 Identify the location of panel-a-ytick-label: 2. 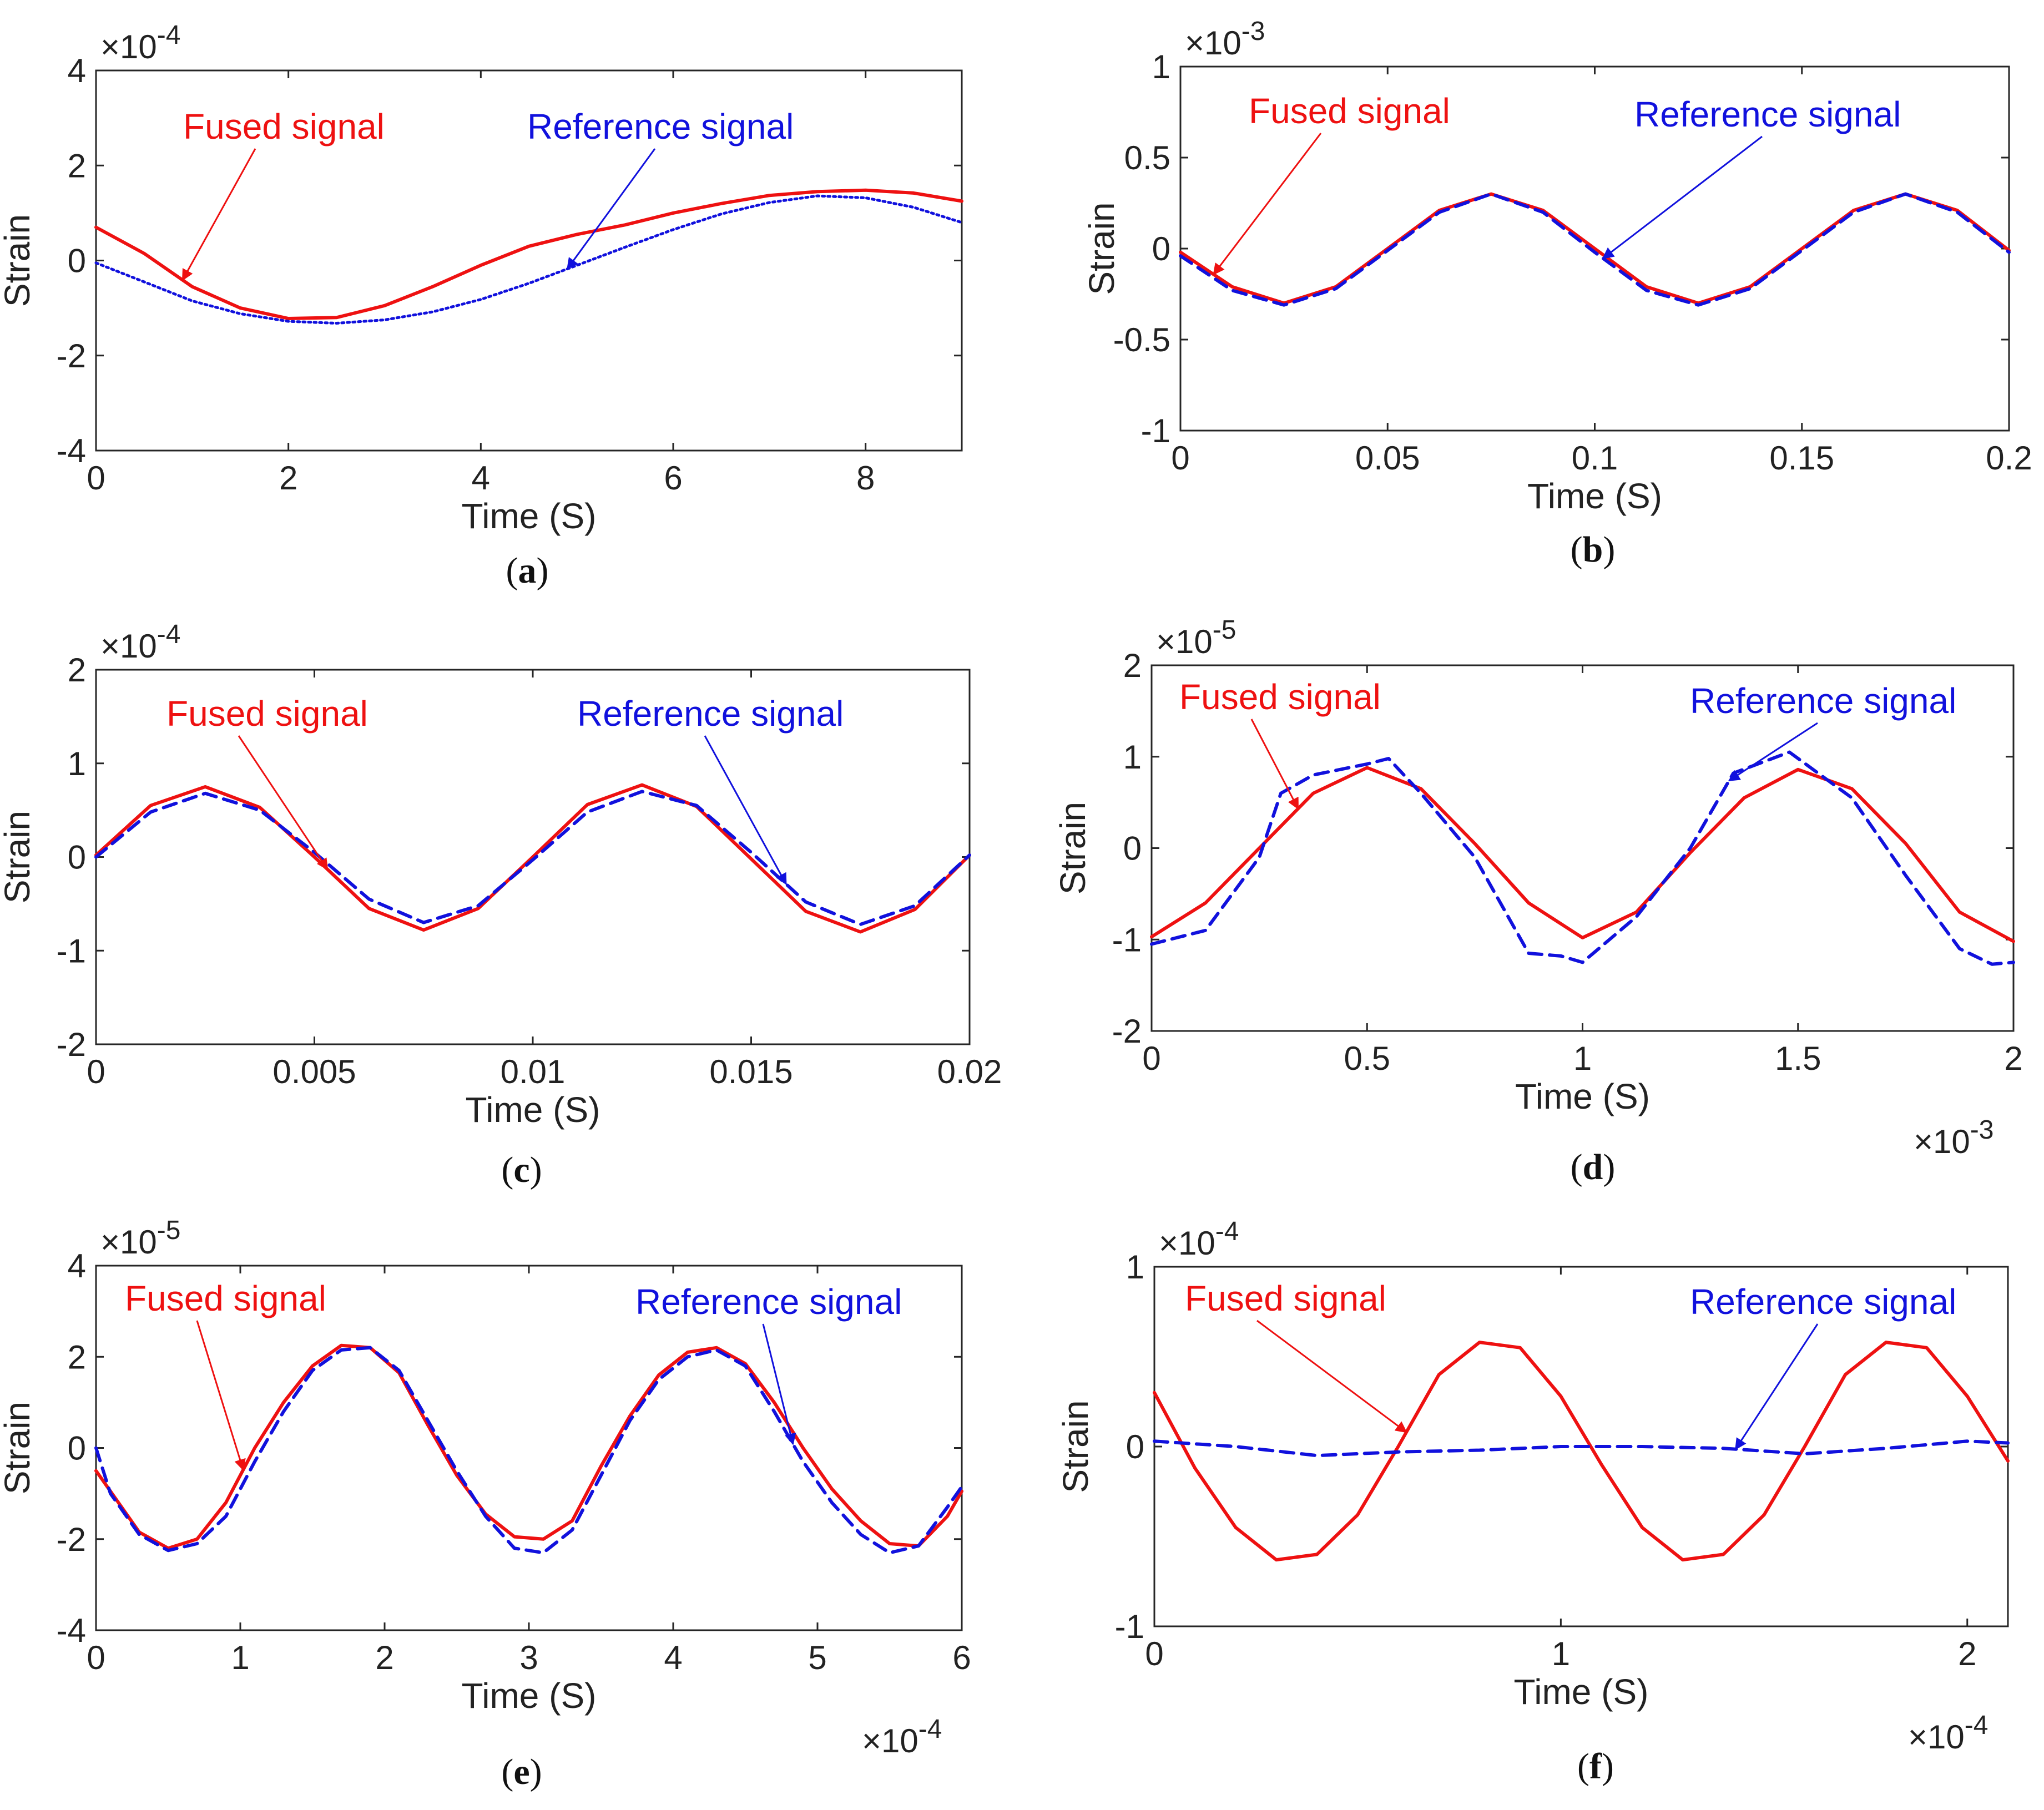
(77, 165).